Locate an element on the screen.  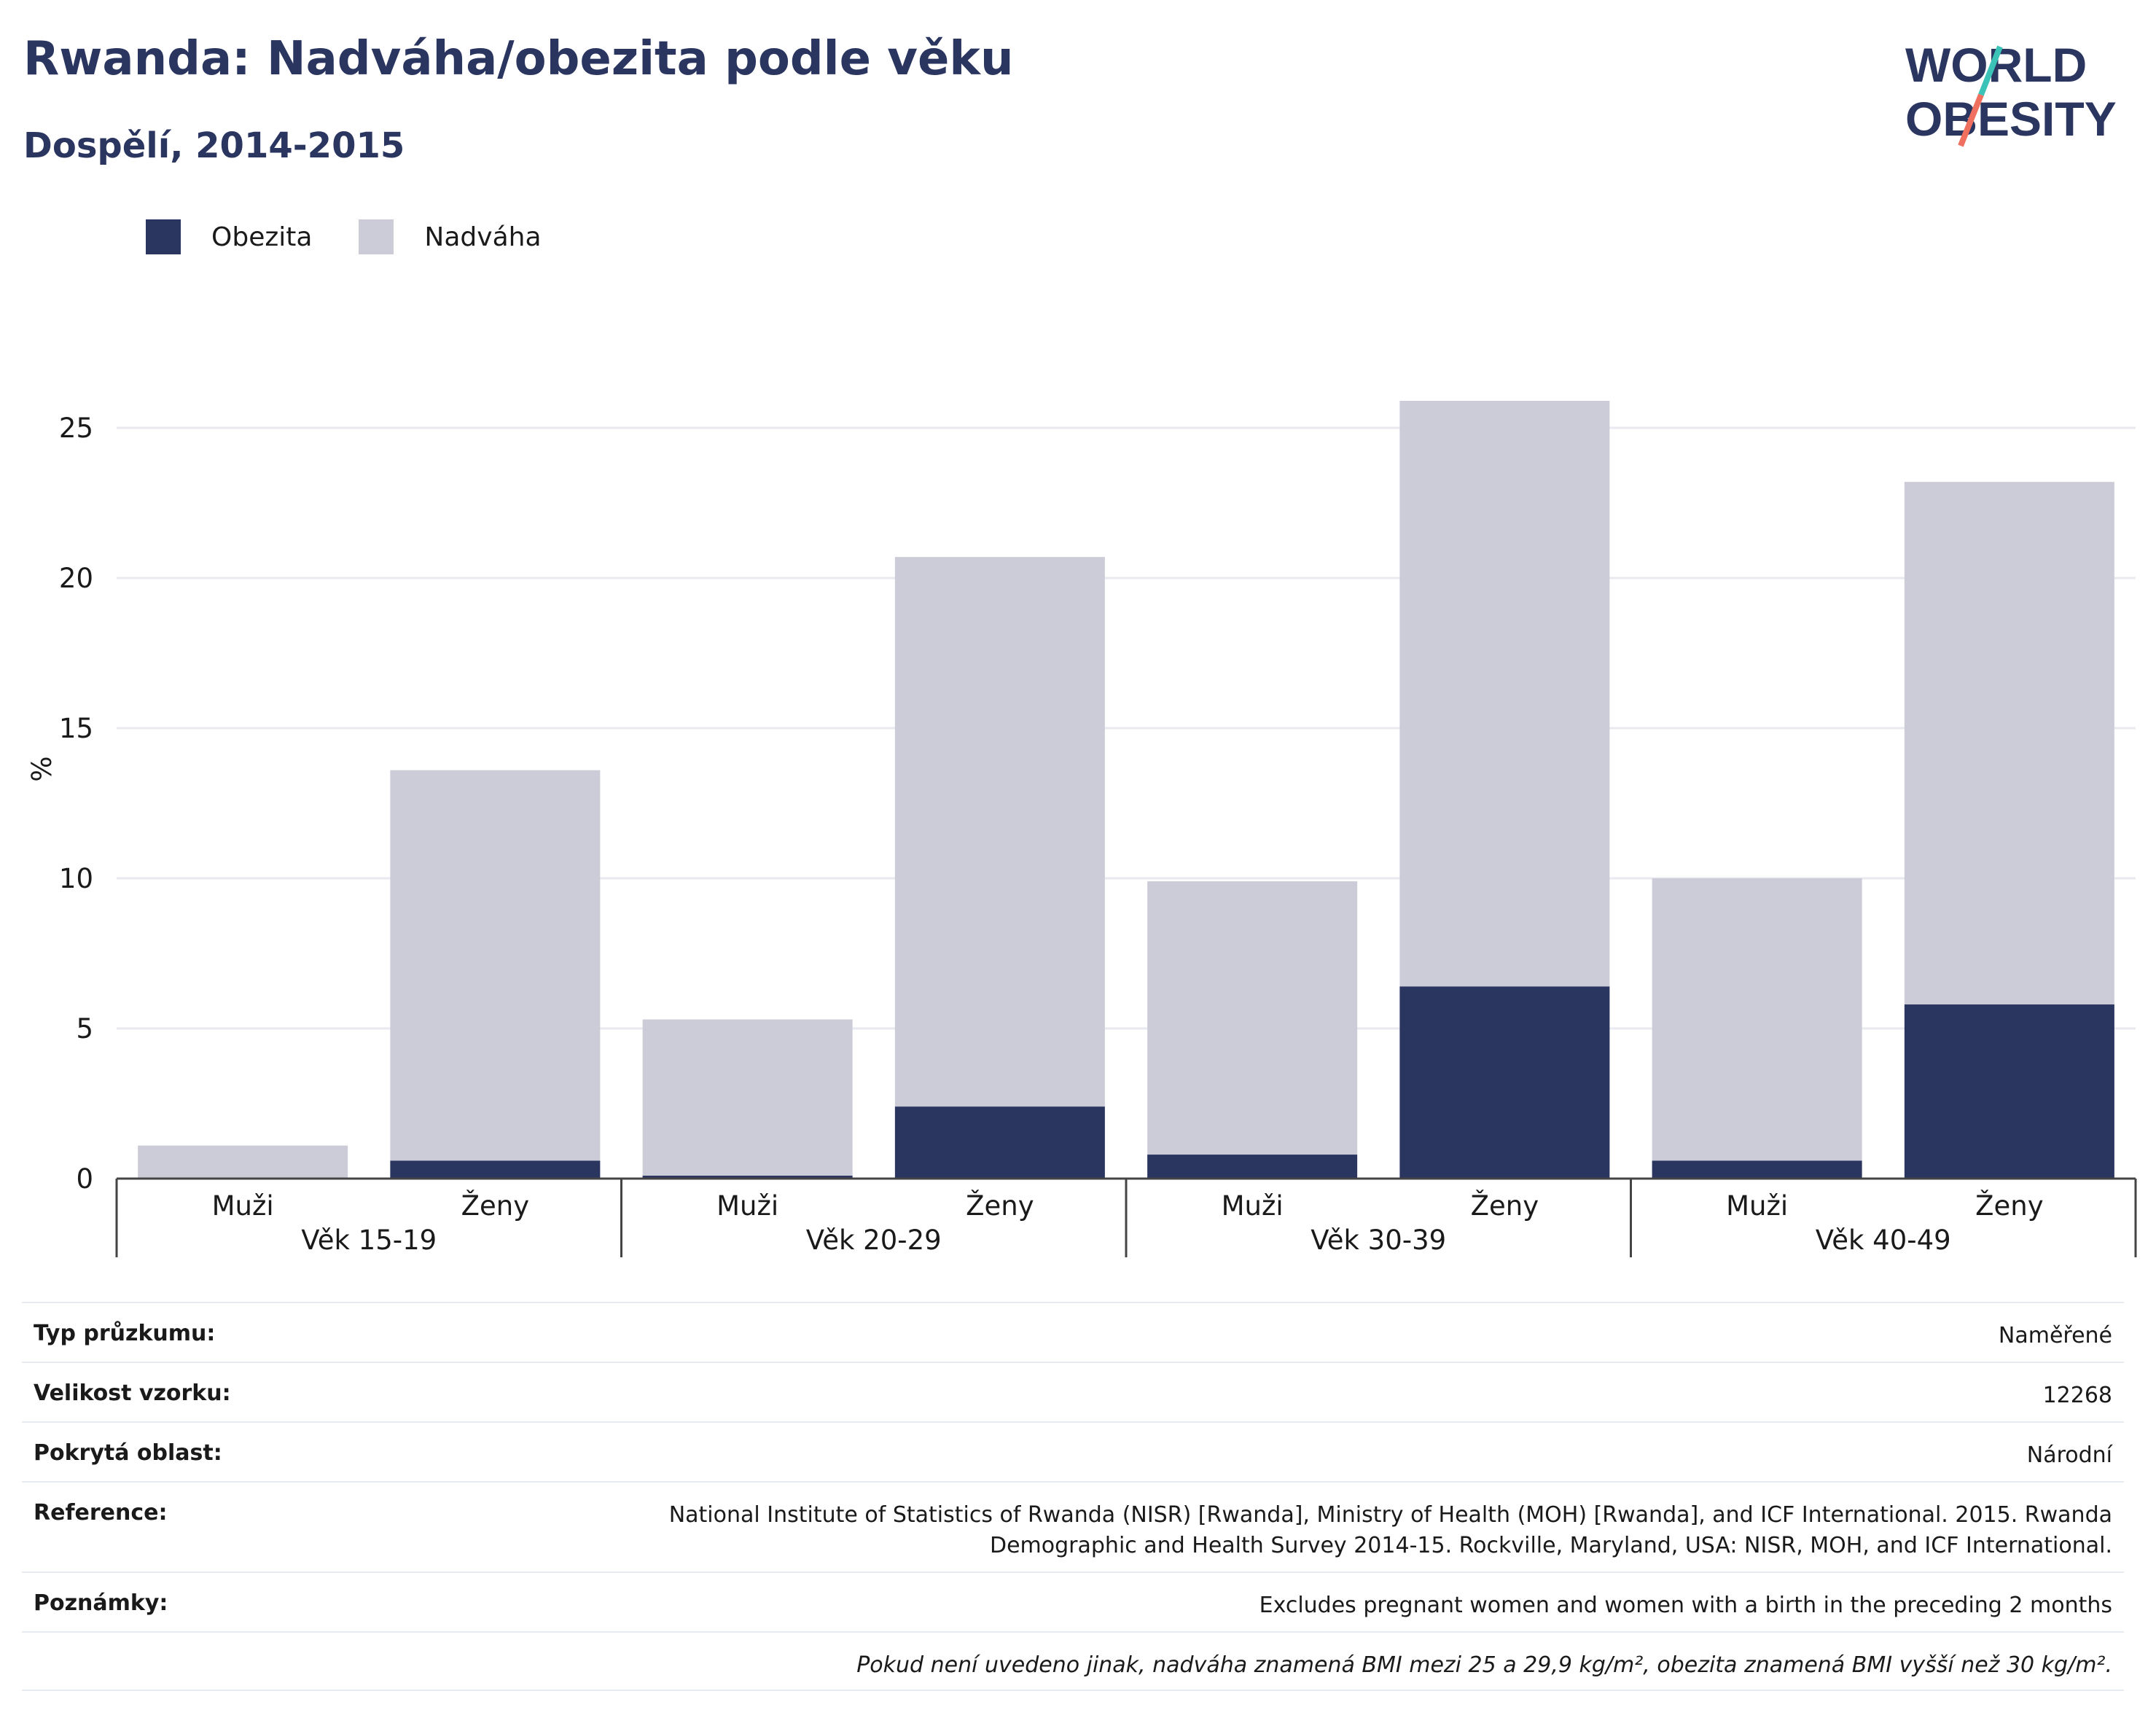
legend-item-nadvaha: Nadváha is located at coordinates (450, 236).